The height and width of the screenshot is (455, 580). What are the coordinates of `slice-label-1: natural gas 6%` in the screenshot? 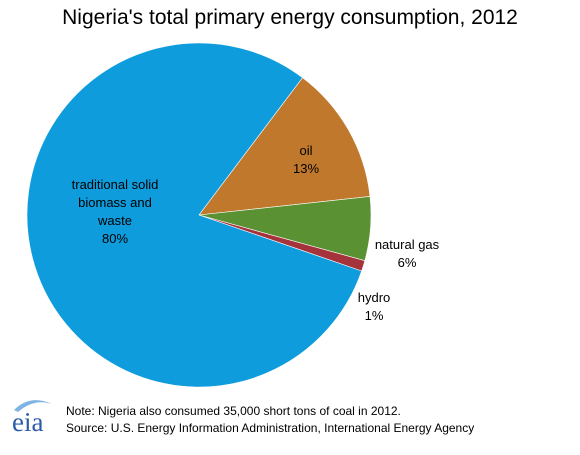 It's located at (407, 253).